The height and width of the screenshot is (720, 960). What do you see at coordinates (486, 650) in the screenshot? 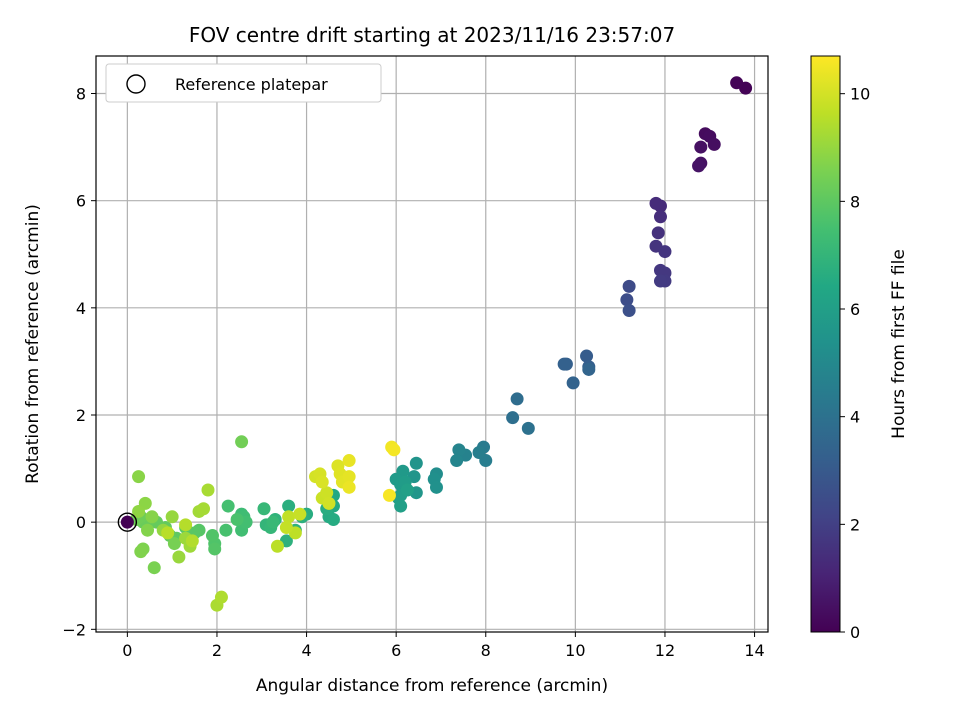
I see `x-tick-label: 8` at bounding box center [486, 650].